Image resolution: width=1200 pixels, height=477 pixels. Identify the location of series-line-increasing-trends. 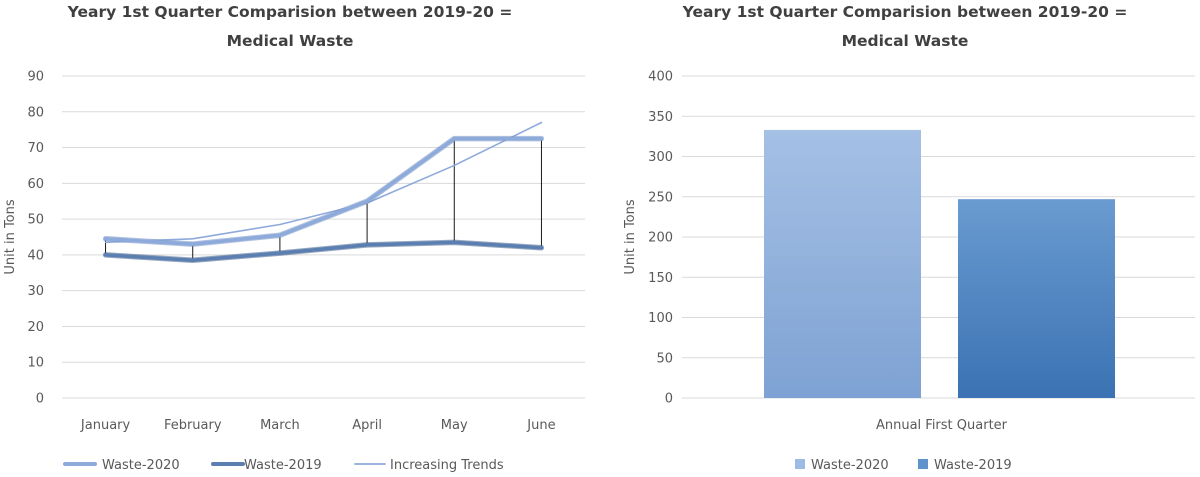
(323, 182).